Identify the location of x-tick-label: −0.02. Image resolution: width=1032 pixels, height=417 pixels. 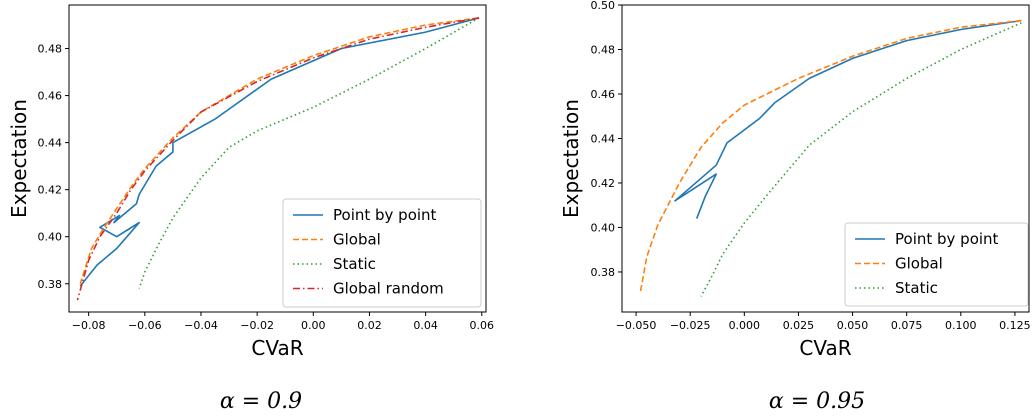
(257, 325).